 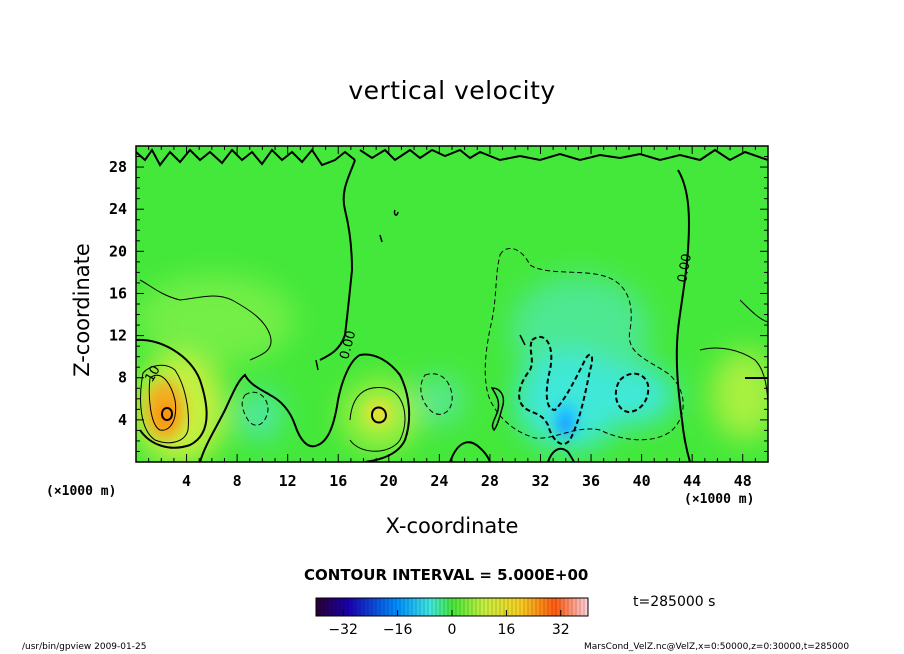 What do you see at coordinates (685, 268) in the screenshot?
I see `contour-label-zero-right: 0.00` at bounding box center [685, 268].